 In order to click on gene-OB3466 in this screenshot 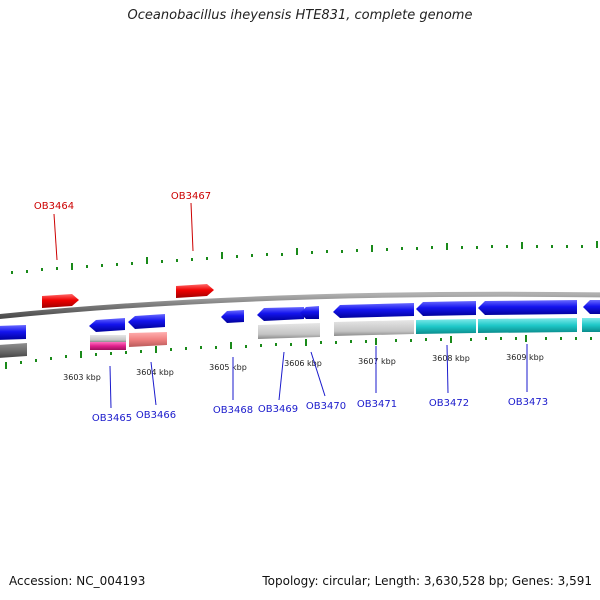, I will do `click(146, 321)`.